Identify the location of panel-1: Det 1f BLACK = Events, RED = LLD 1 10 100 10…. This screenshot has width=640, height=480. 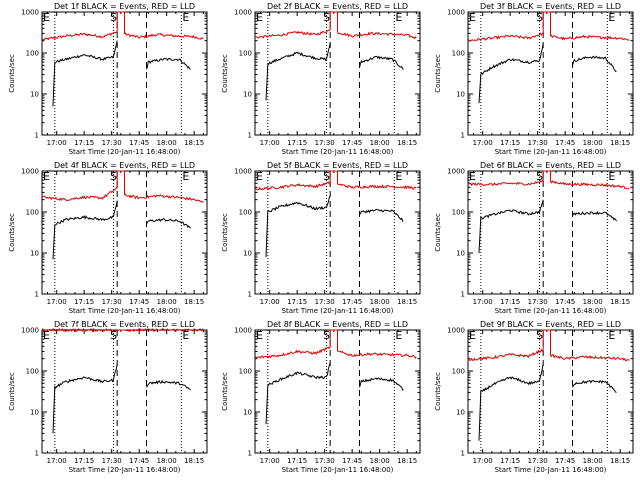
(108, 79).